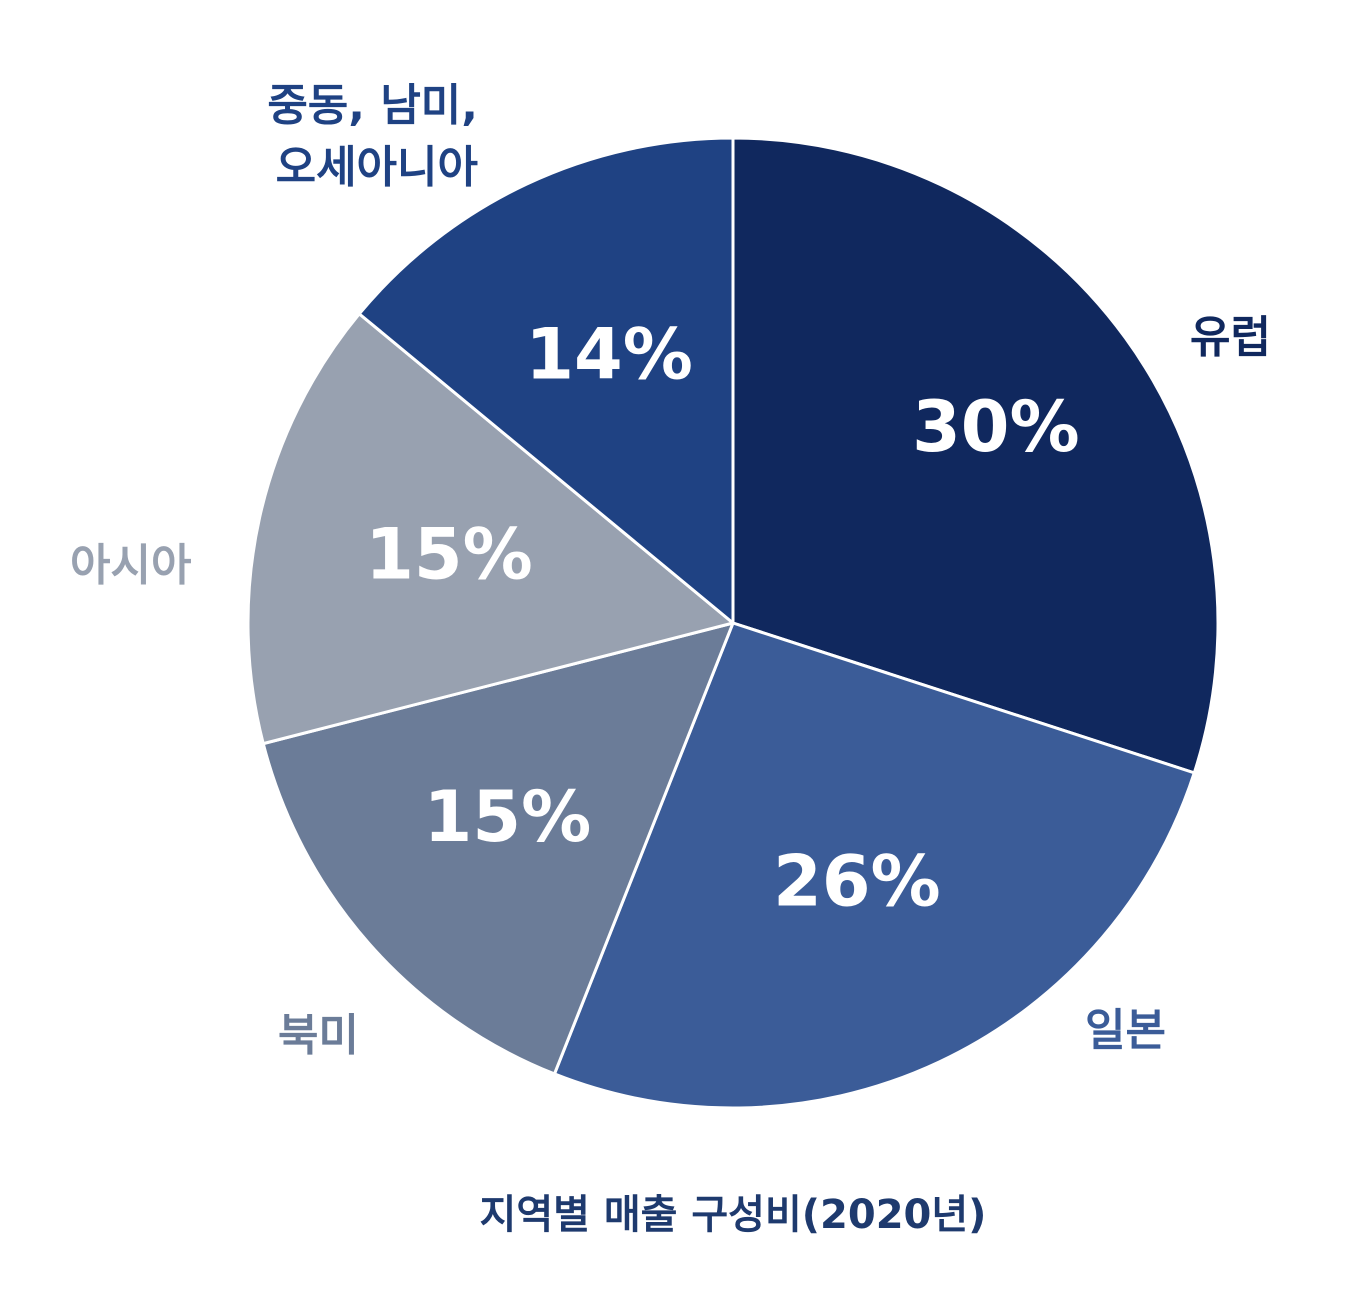 This screenshot has width=1363, height=1307. I want to click on slice-category-label-line: 중동, 남미,, so click(372, 105).